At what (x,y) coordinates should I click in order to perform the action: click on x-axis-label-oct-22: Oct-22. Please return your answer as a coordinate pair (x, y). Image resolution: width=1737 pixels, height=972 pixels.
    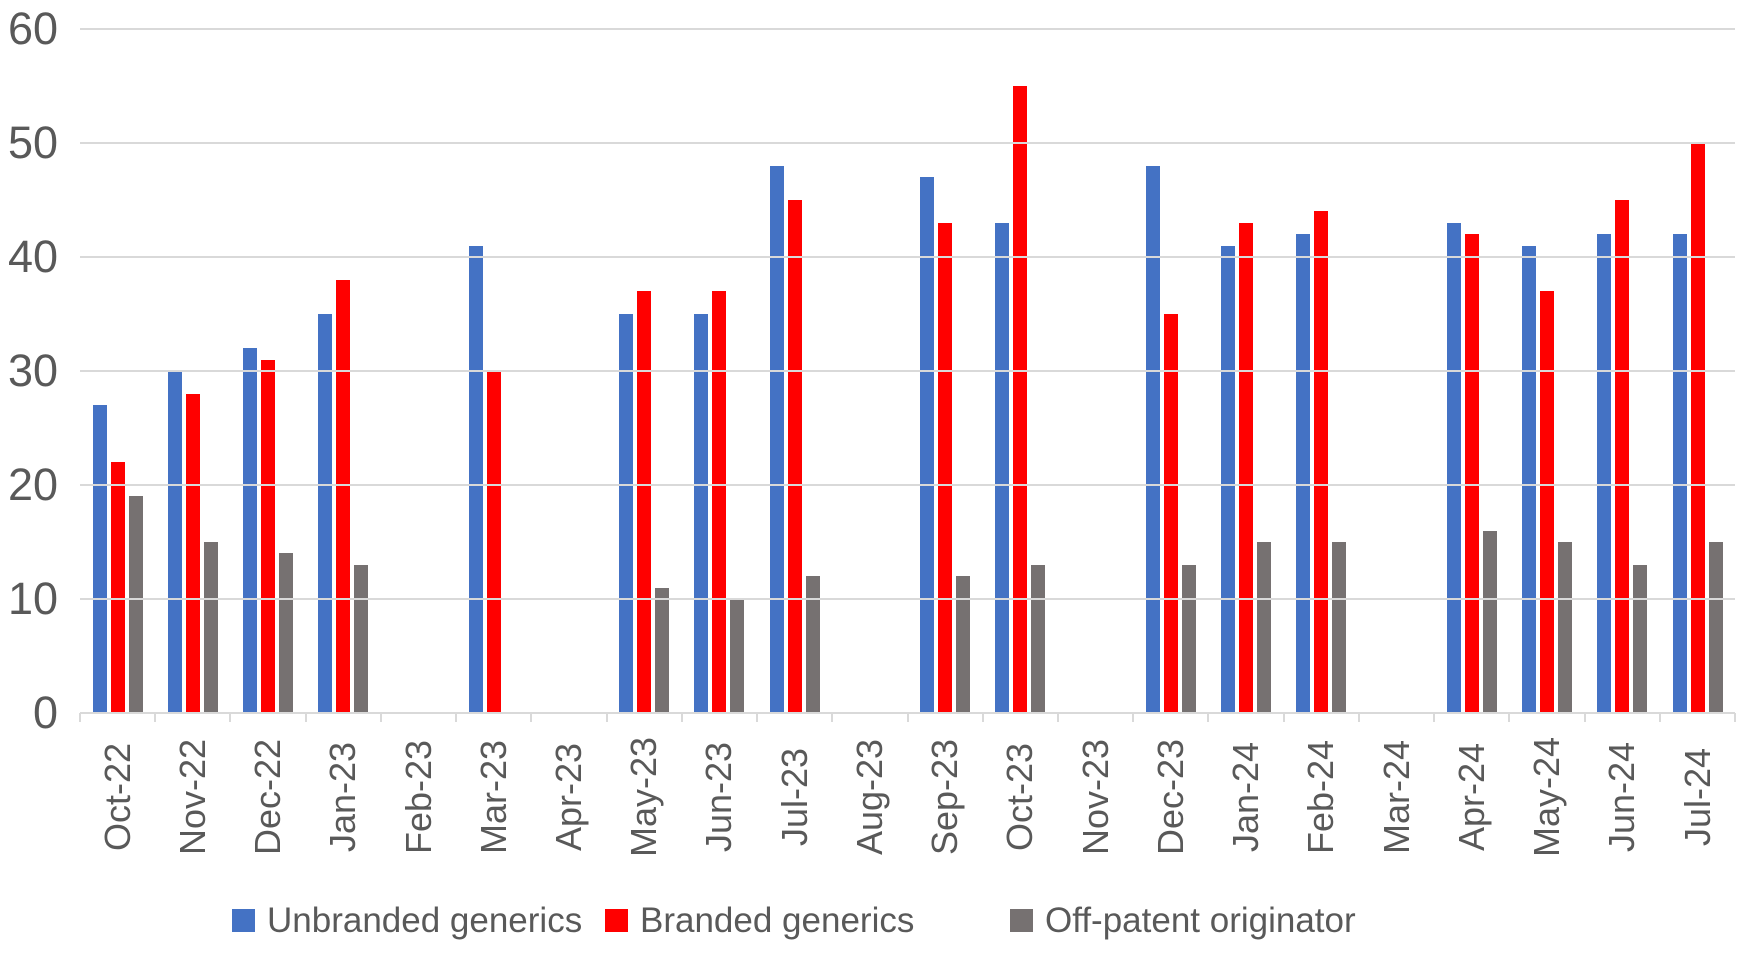
    Looking at the image, I should click on (117, 797).